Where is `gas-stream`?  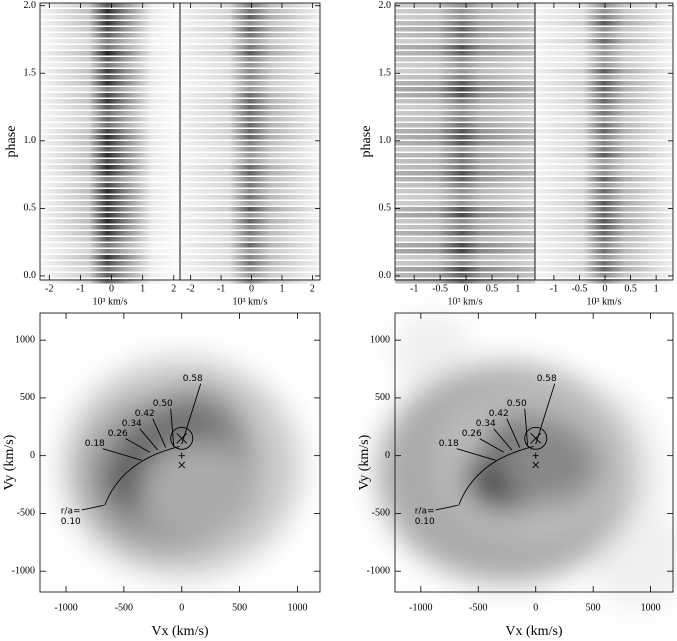 gas-stream is located at coordinates (142, 475).